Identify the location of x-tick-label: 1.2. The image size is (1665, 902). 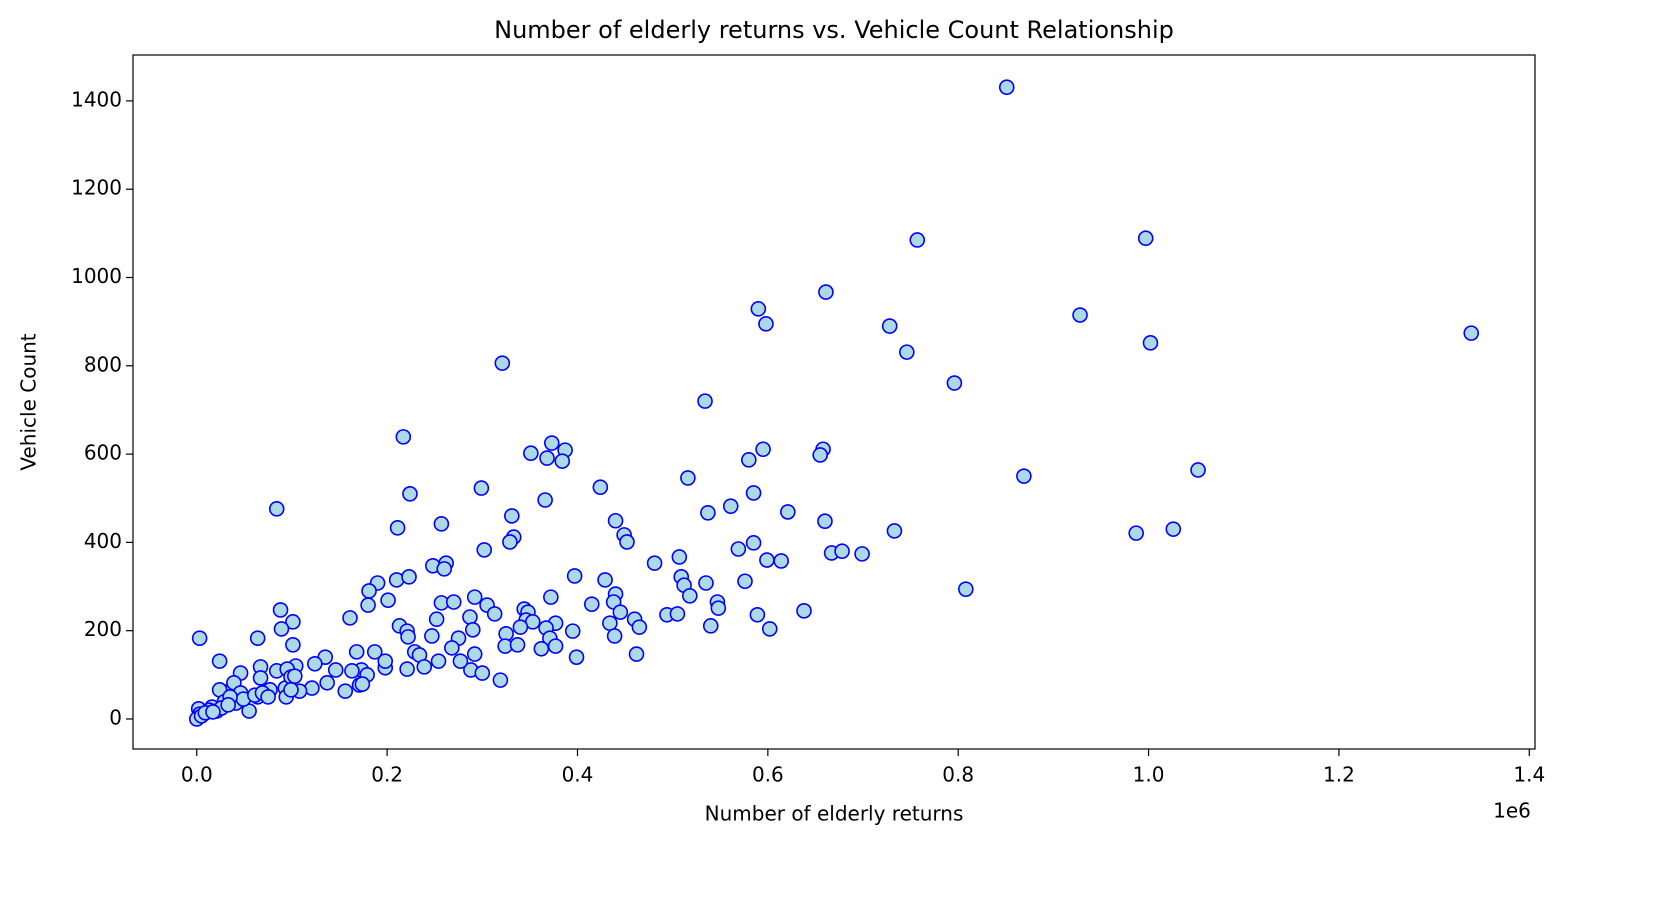
(1339, 775).